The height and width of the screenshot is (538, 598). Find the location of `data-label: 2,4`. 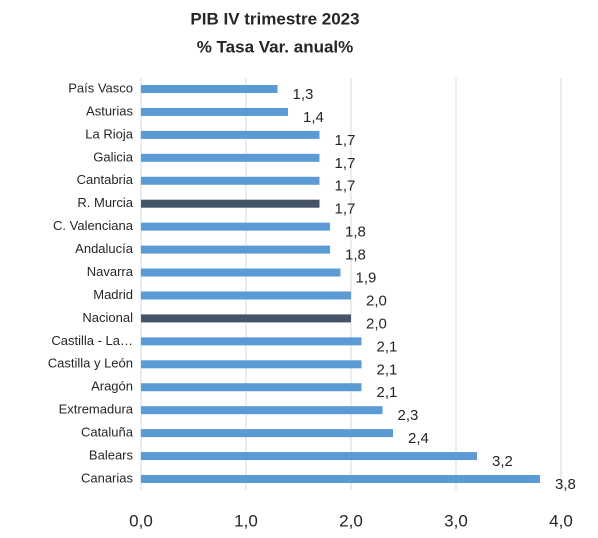

data-label: 2,4 is located at coordinates (418, 438).